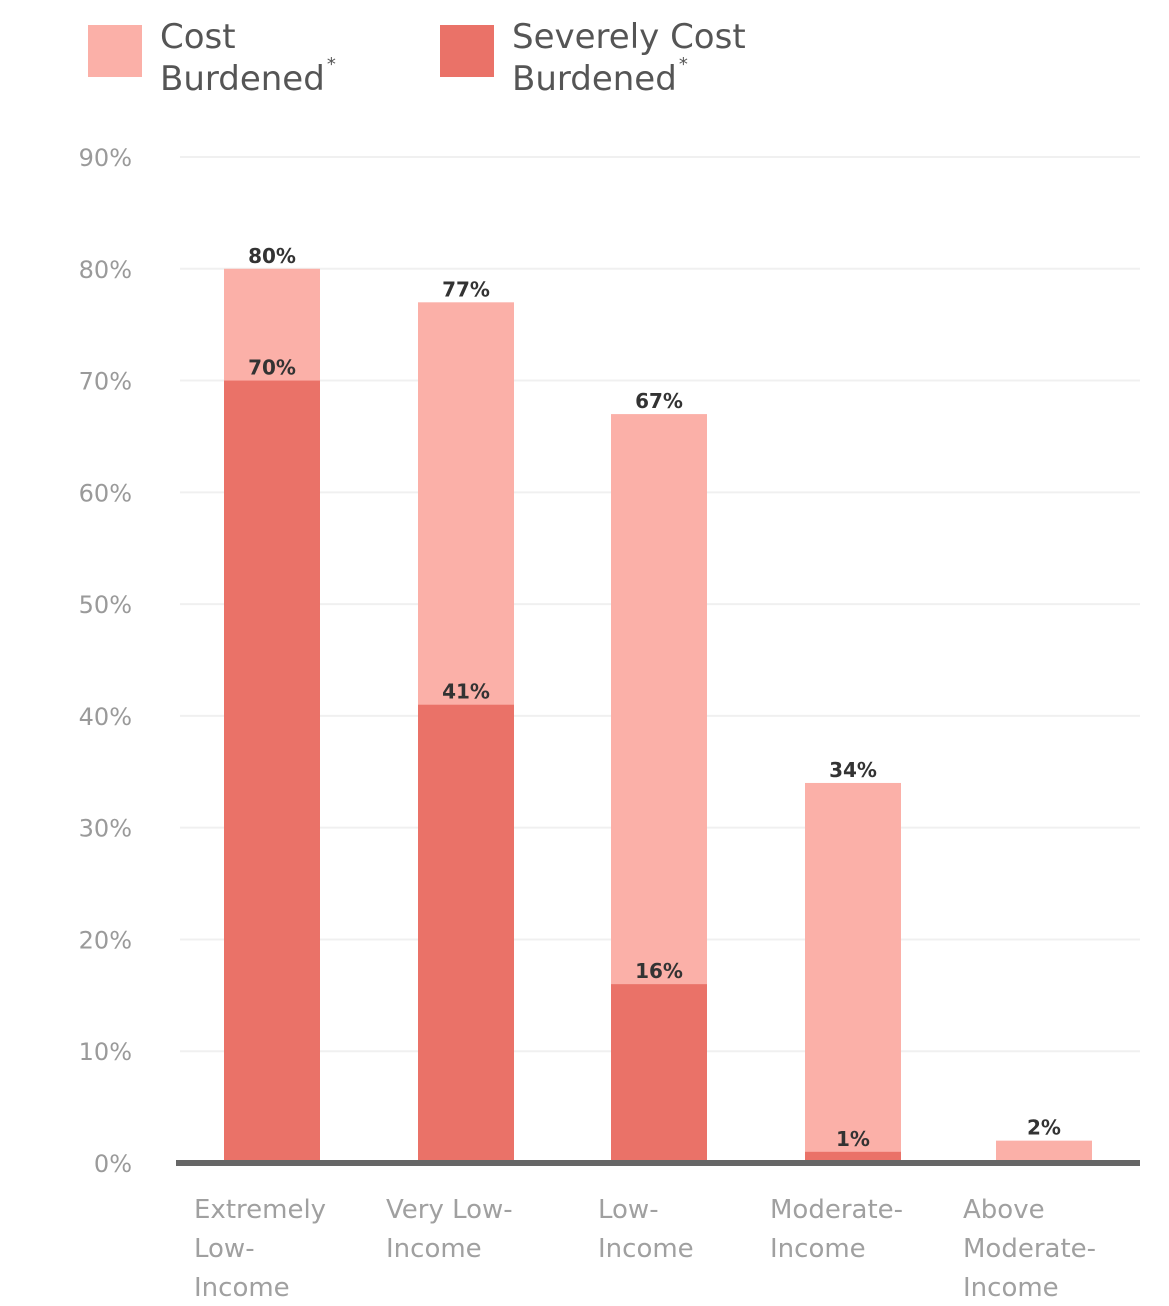 This screenshot has height=1306, width=1169. Describe the element at coordinates (105, 158) in the screenshot. I see `y-tick-label: 90%` at that location.